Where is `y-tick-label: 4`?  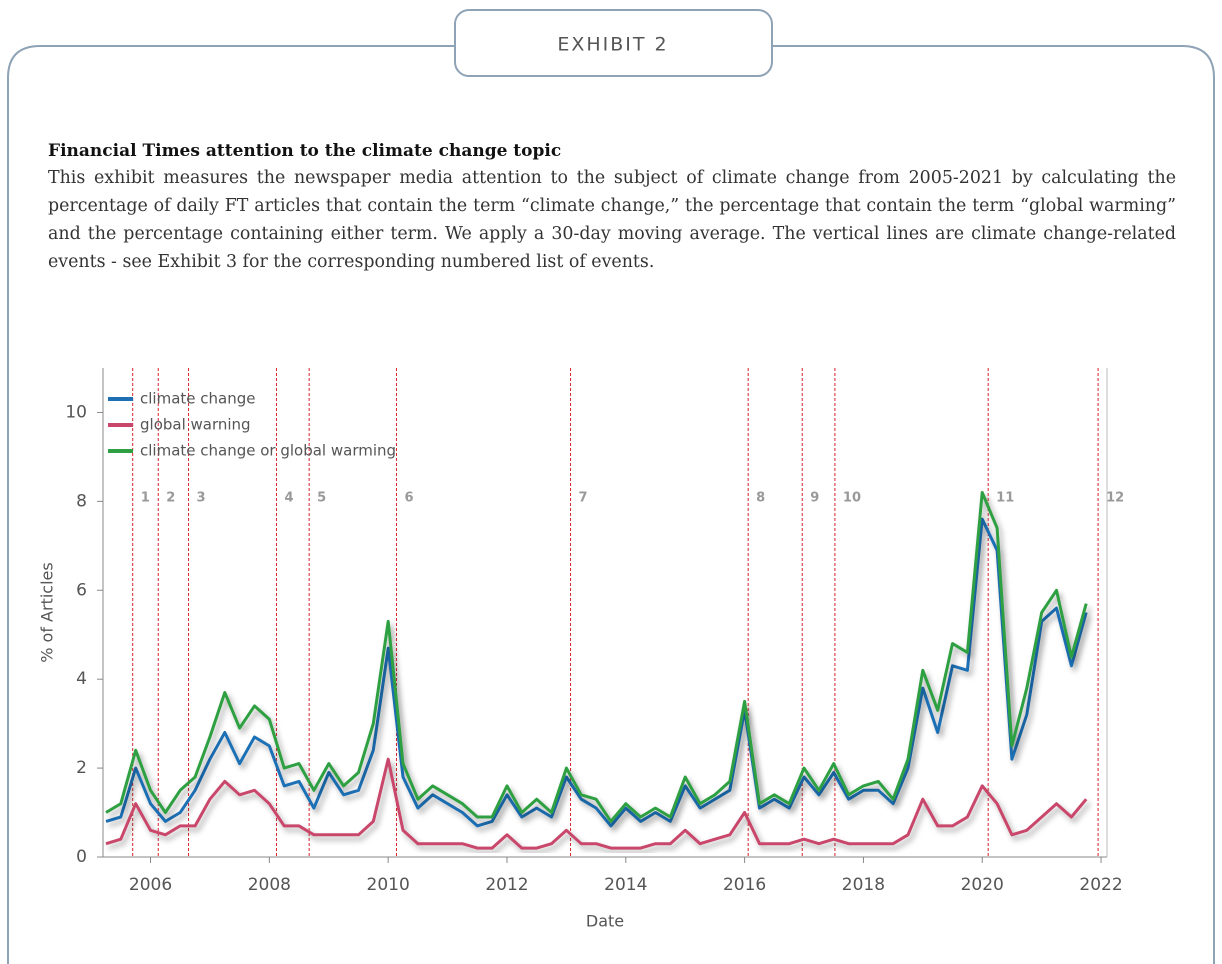 y-tick-label: 4 is located at coordinates (81, 679).